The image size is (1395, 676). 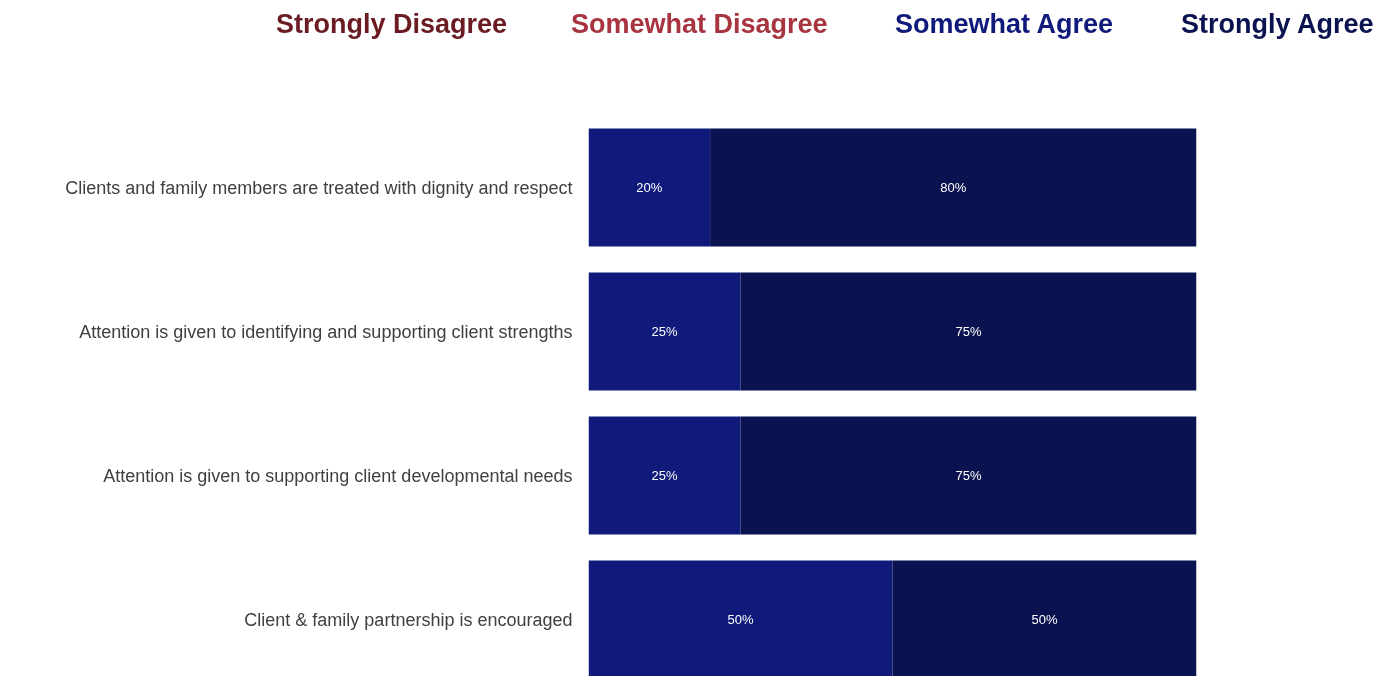 I want to click on text: Strongly Agree, so click(x=1277, y=24).